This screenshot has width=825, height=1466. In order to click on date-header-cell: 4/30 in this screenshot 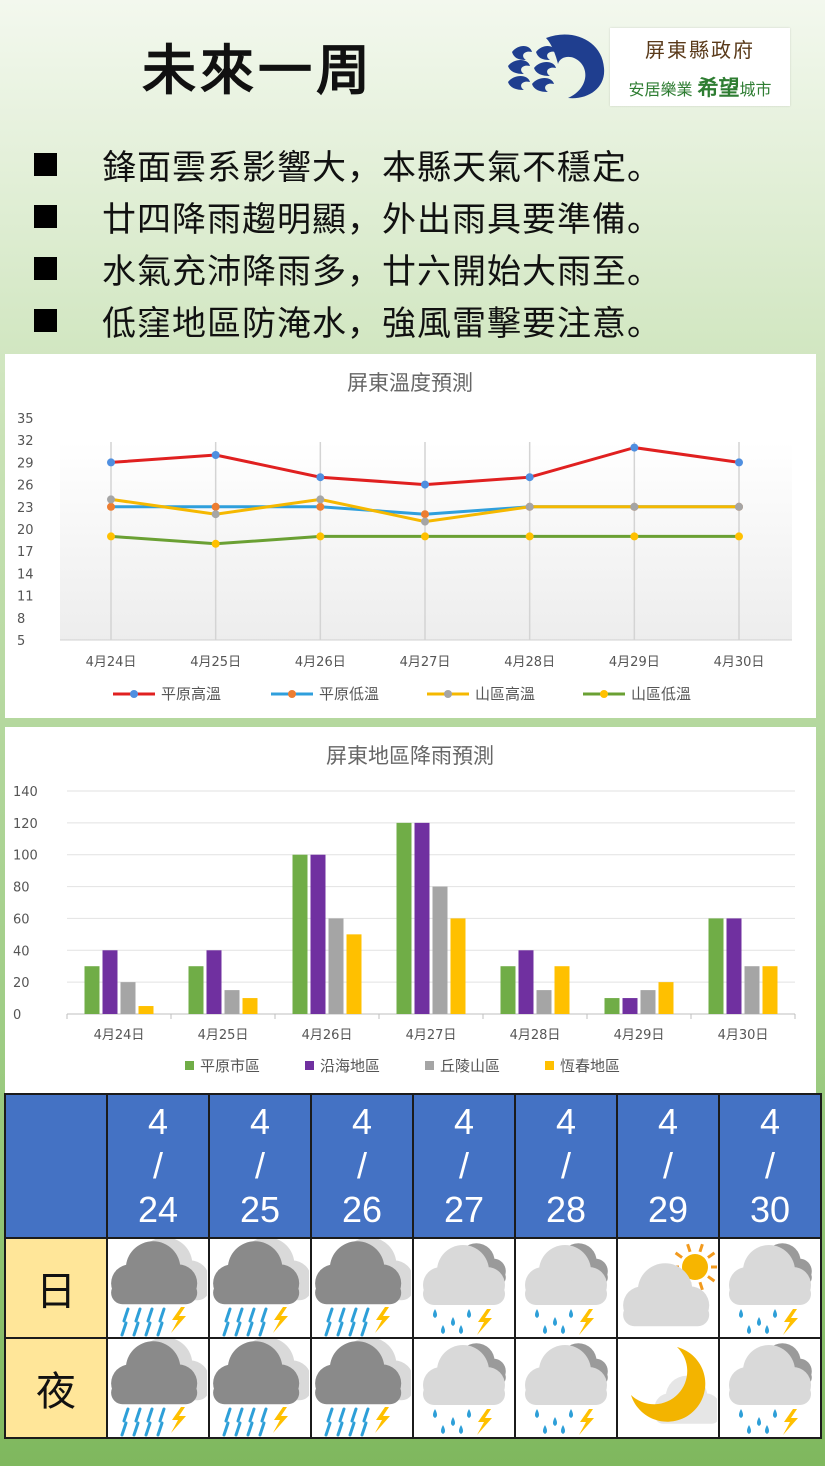, I will do `click(770, 1166)`.